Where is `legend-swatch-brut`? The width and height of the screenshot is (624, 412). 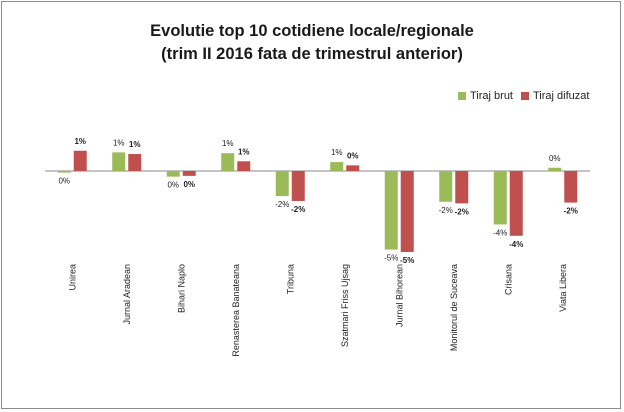
legend-swatch-brut is located at coordinates (462, 96).